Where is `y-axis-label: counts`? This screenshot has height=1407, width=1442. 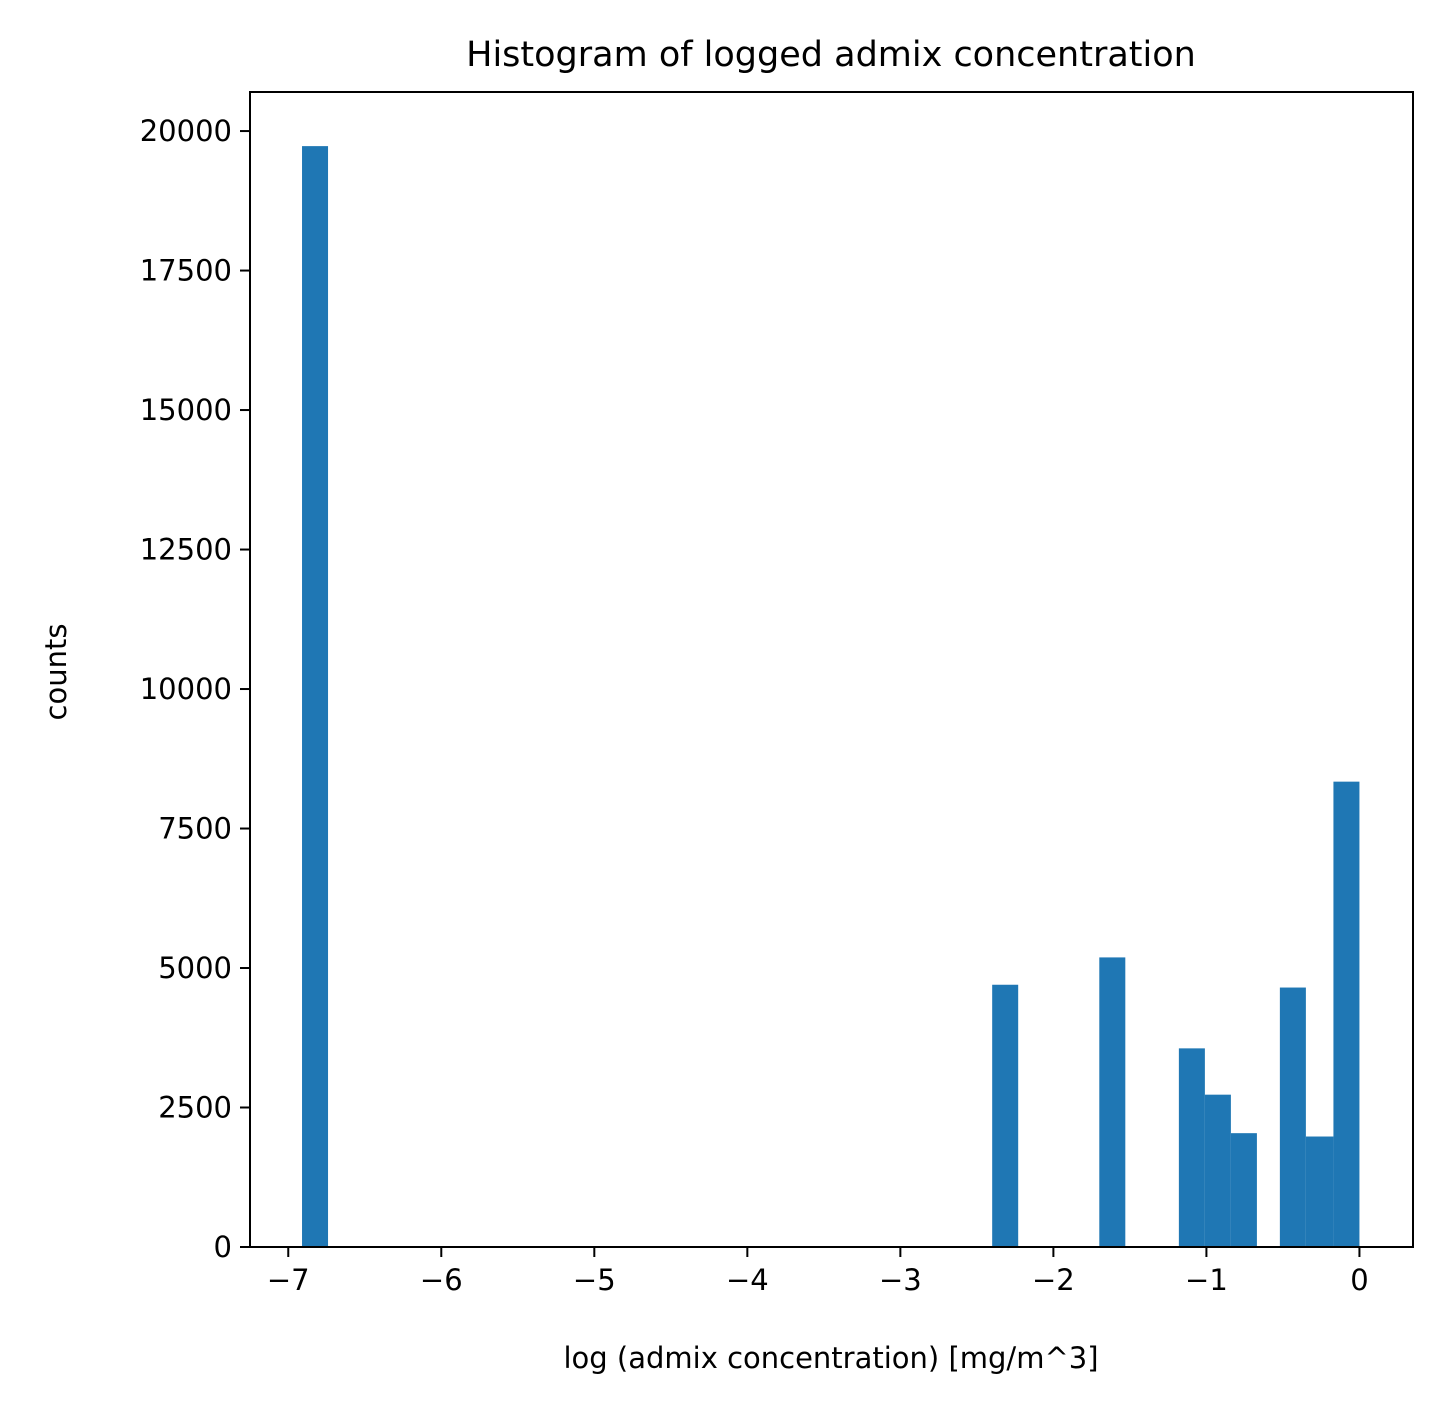
y-axis-label: counts is located at coordinates (56, 672).